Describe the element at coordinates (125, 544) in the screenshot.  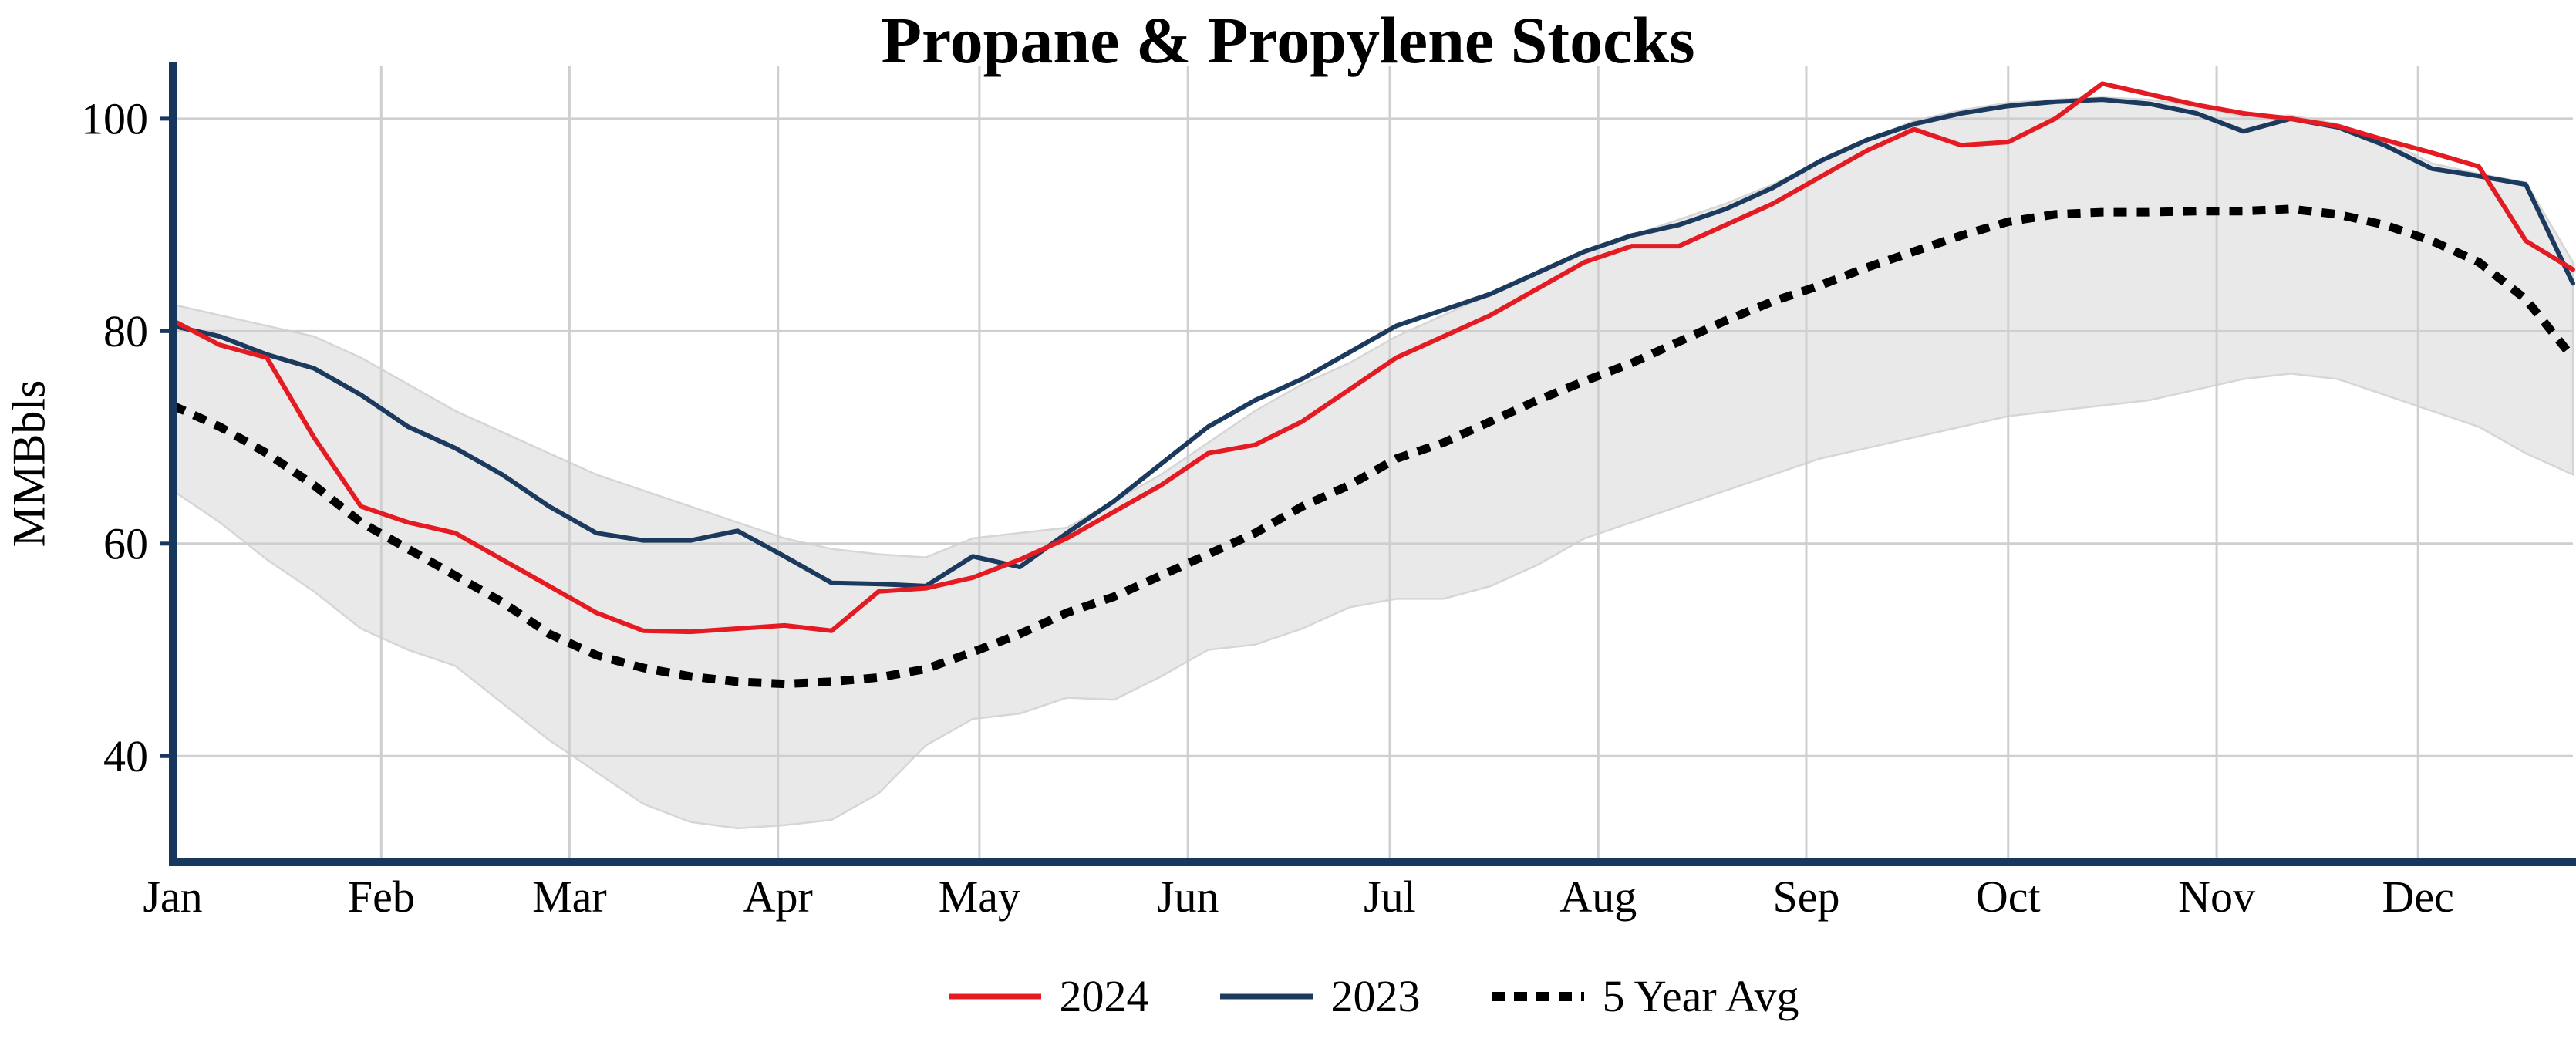
I see `y-tick-label: 60` at that location.